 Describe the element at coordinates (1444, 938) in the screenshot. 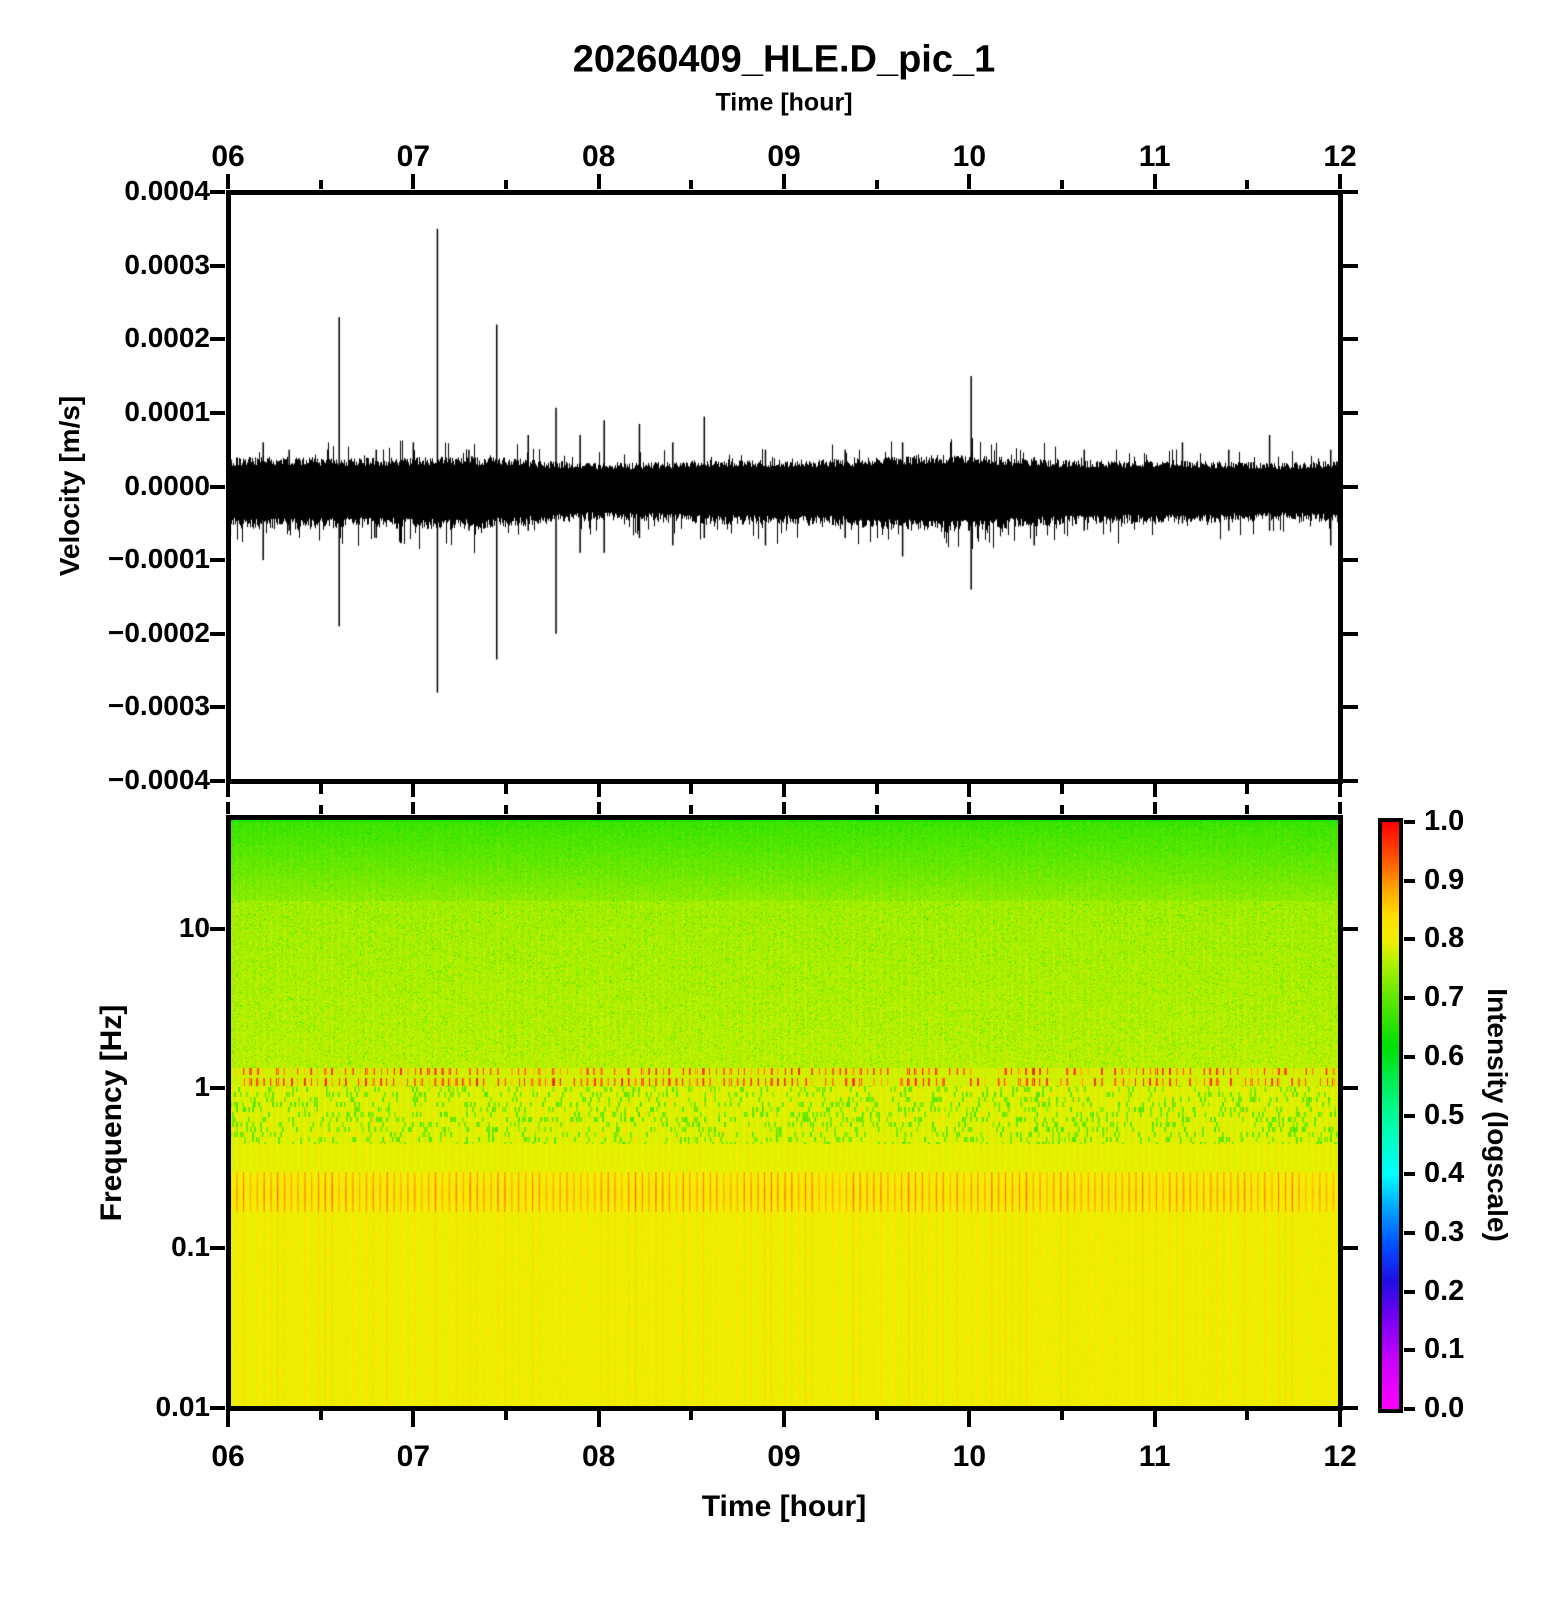

I see `colorbar-tick-label: 0.8` at that location.